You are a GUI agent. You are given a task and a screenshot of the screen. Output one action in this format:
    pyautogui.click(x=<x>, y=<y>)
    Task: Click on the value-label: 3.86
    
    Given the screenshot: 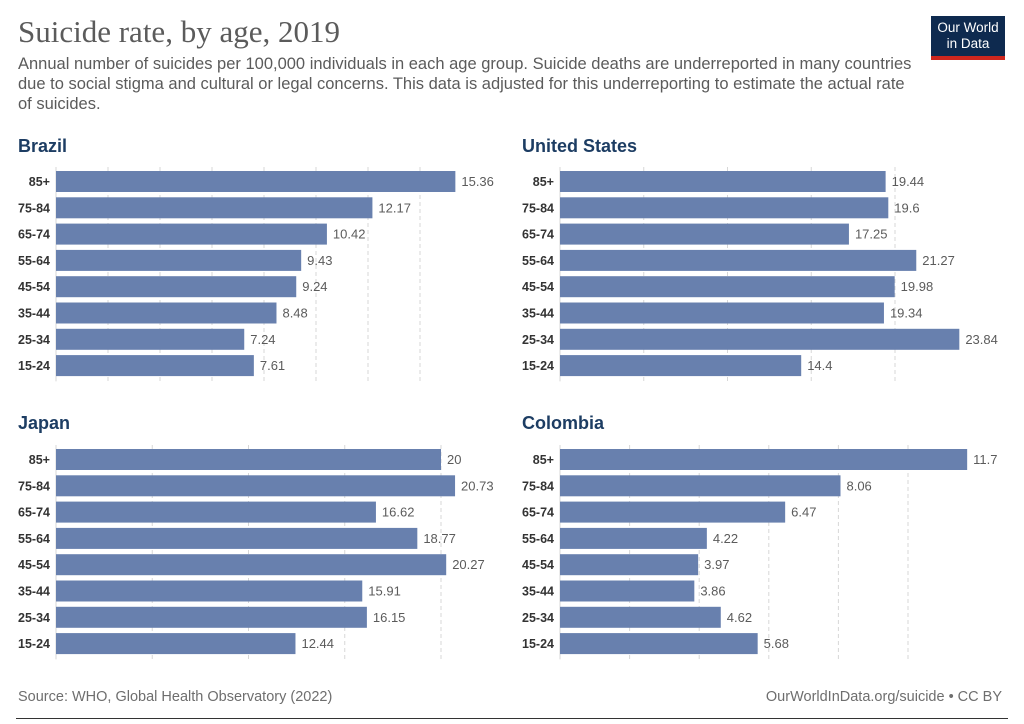 What is the action you would take?
    pyautogui.click(x=712, y=591)
    